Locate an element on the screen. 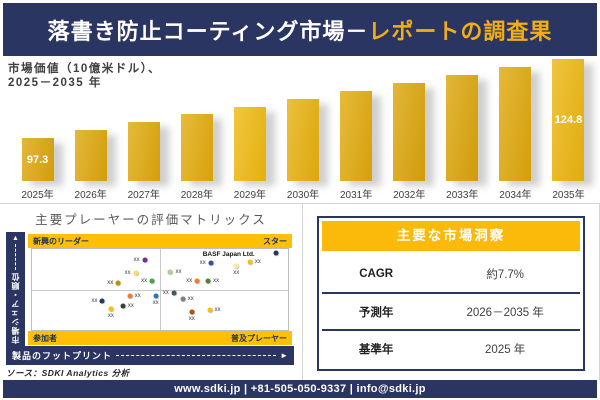 This screenshot has width=600, height=400. year-label: 2025年 is located at coordinates (37, 195).